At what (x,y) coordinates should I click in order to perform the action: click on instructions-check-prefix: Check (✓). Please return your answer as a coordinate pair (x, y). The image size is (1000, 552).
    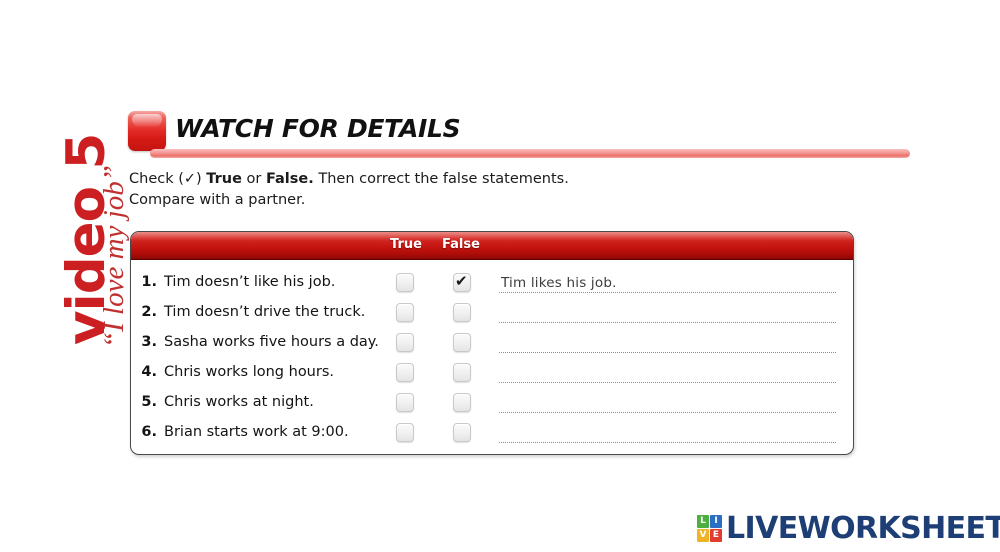
    Looking at the image, I should click on (168, 179).